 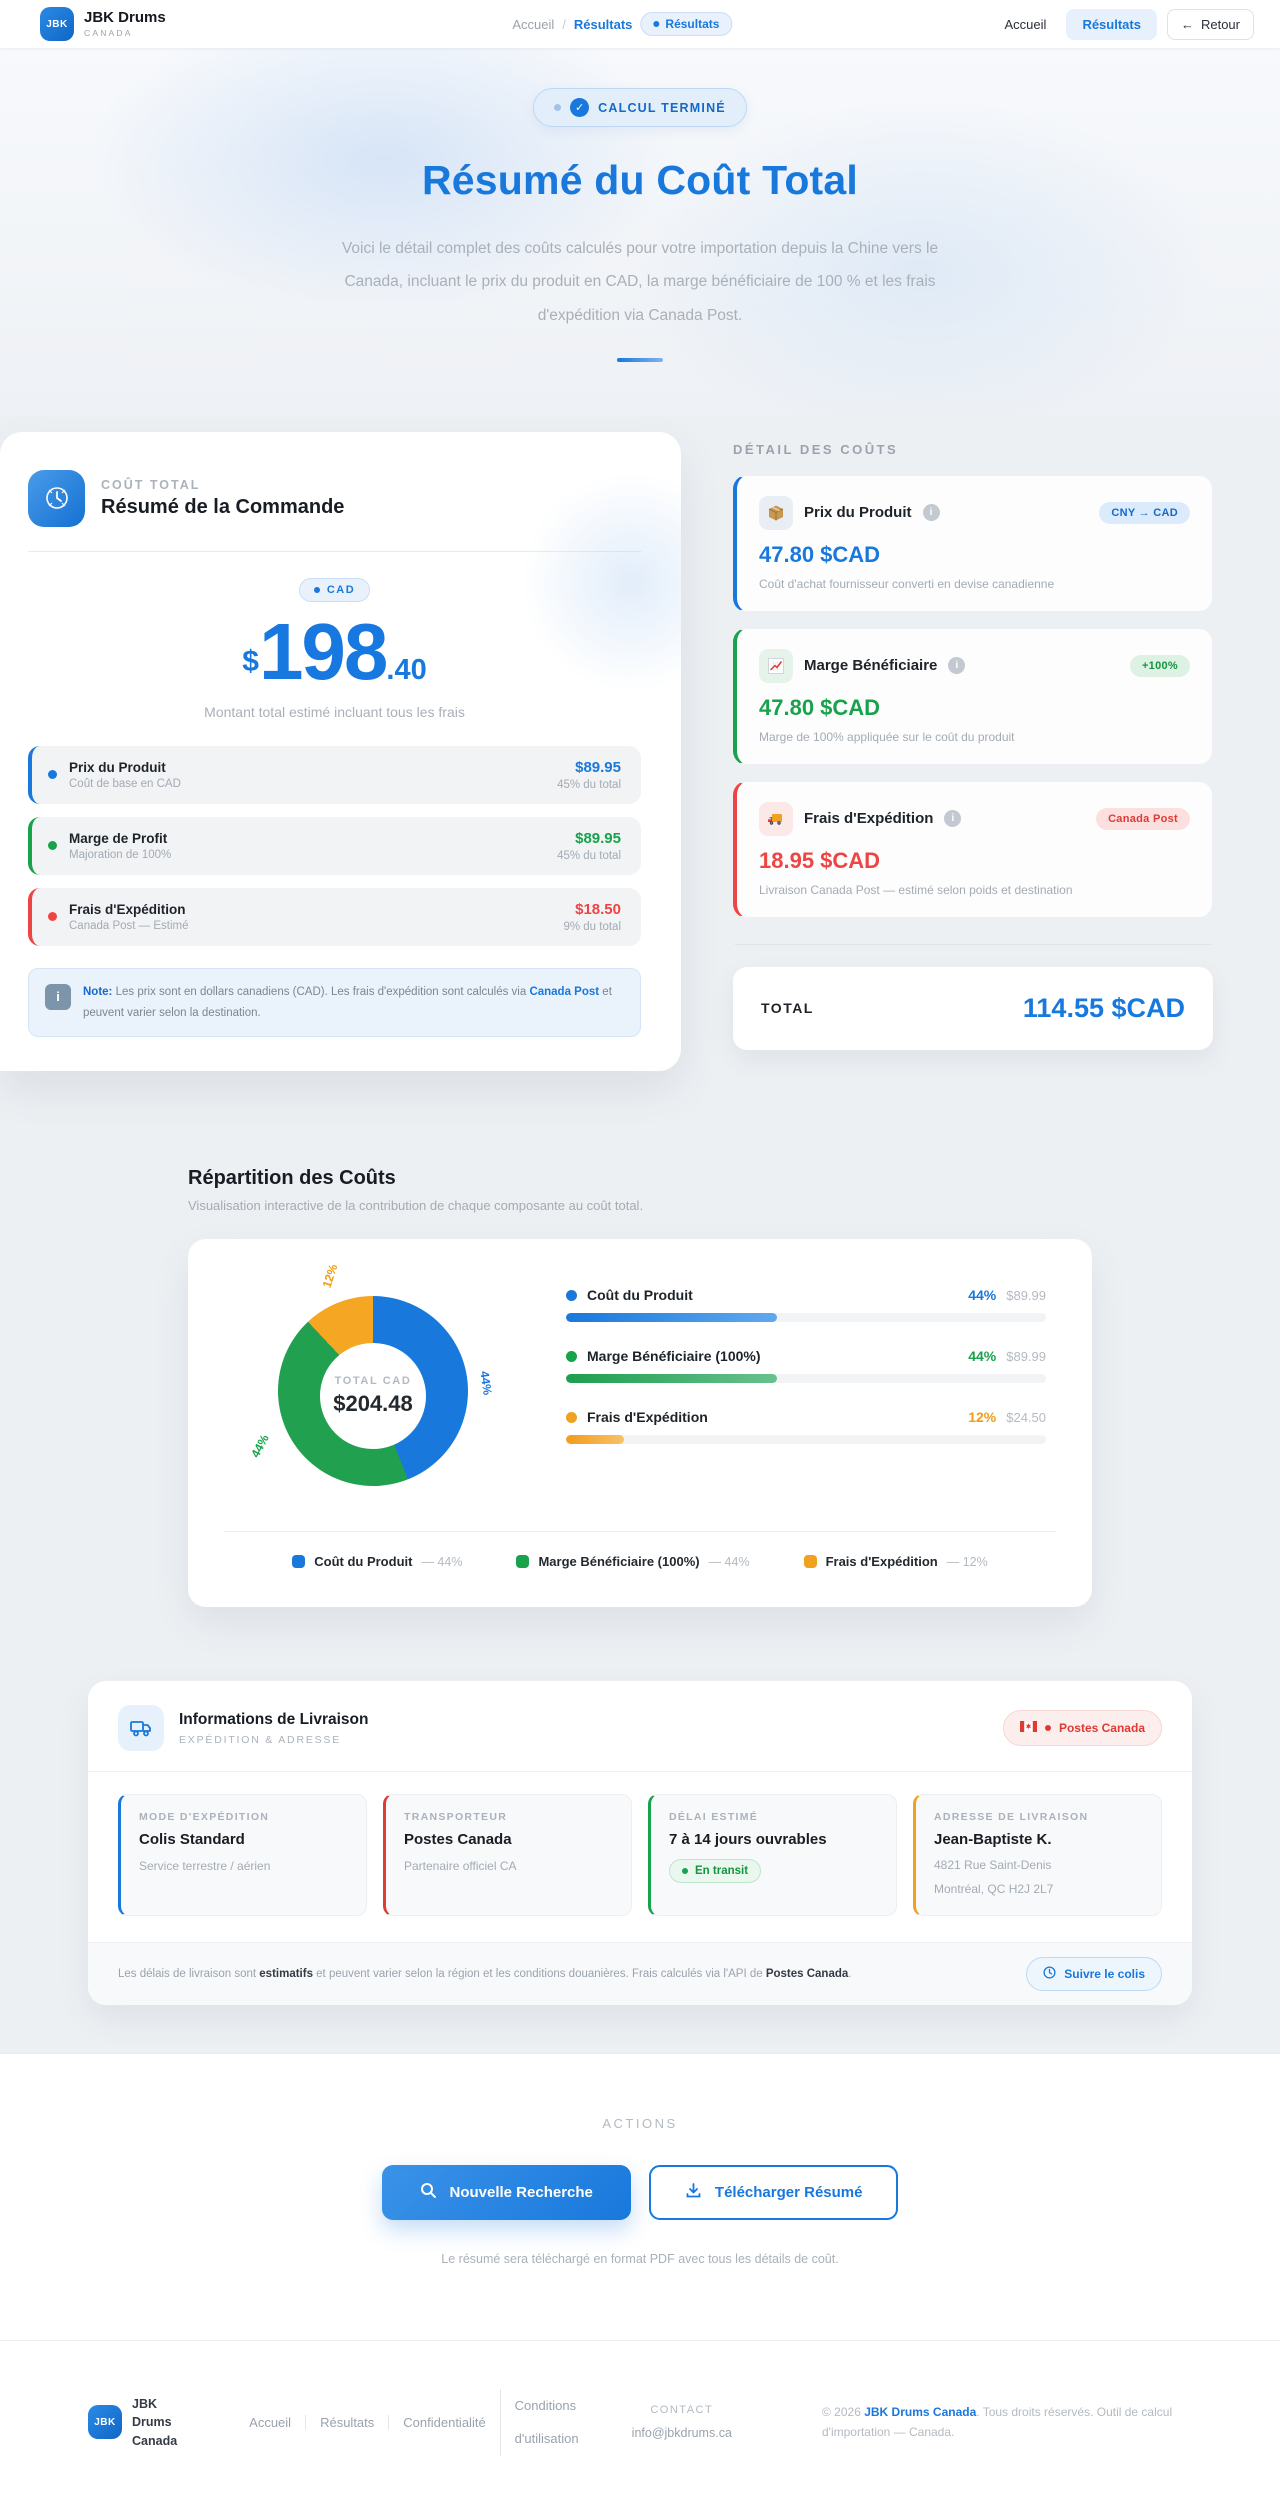 What do you see at coordinates (330, 1276) in the screenshot?
I see `slice-label-shipping: 12%` at bounding box center [330, 1276].